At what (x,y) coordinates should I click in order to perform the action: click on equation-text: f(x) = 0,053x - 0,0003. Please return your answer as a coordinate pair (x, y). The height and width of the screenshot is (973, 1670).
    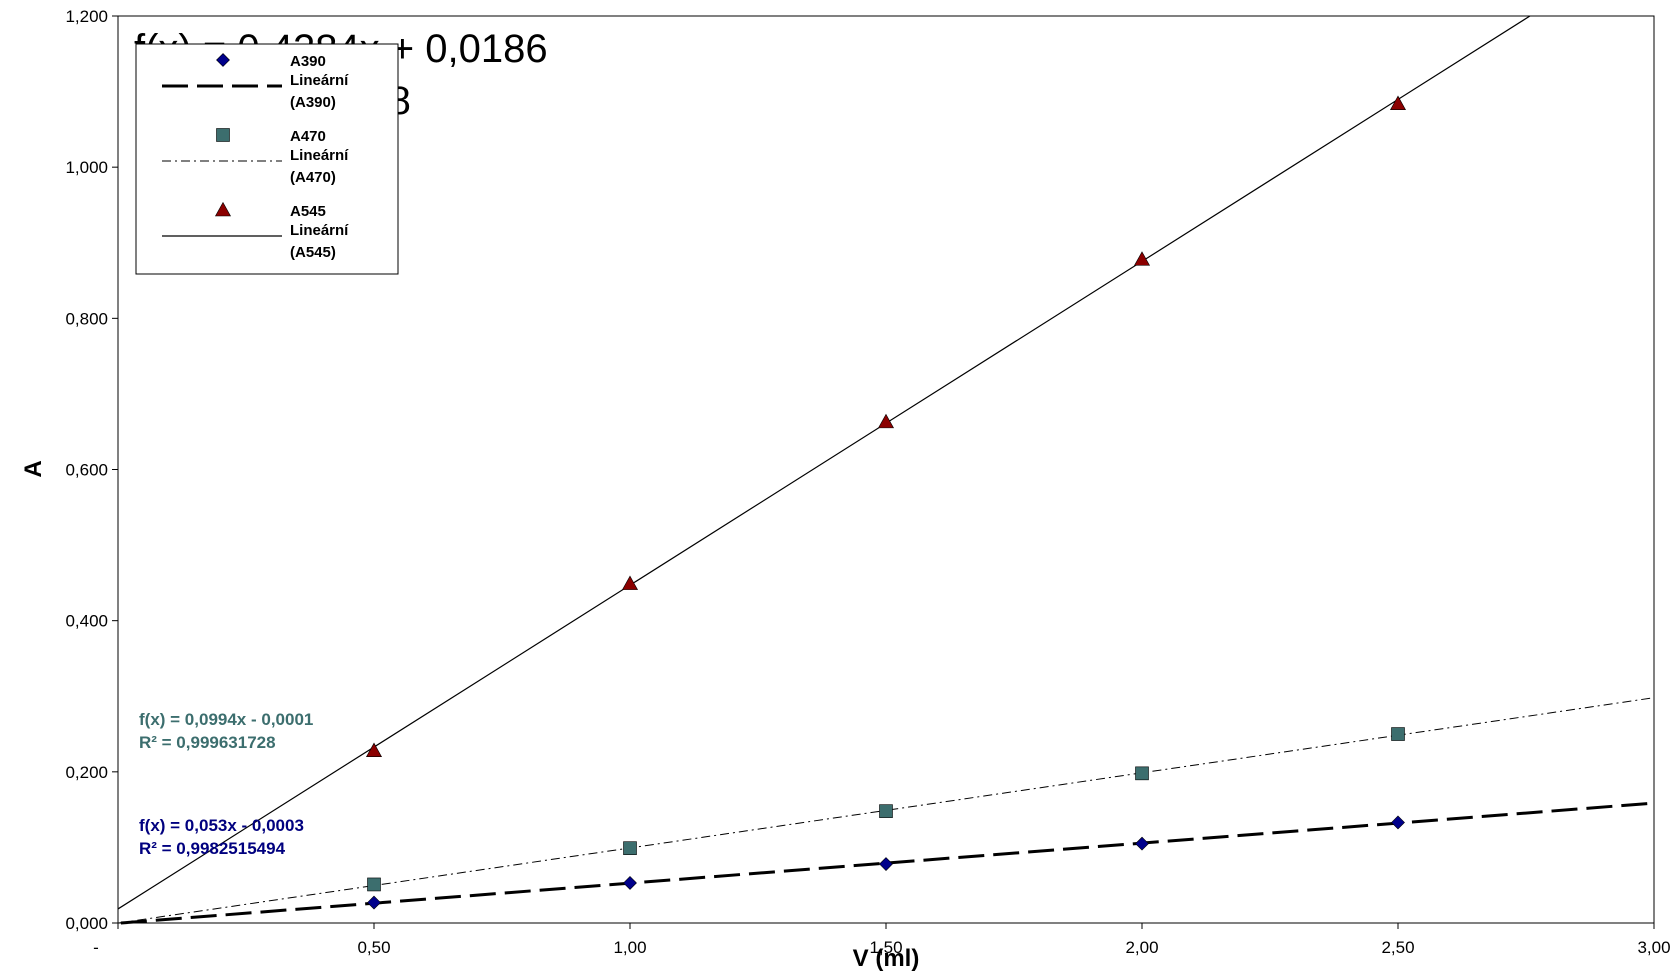
    Looking at the image, I should click on (221, 825).